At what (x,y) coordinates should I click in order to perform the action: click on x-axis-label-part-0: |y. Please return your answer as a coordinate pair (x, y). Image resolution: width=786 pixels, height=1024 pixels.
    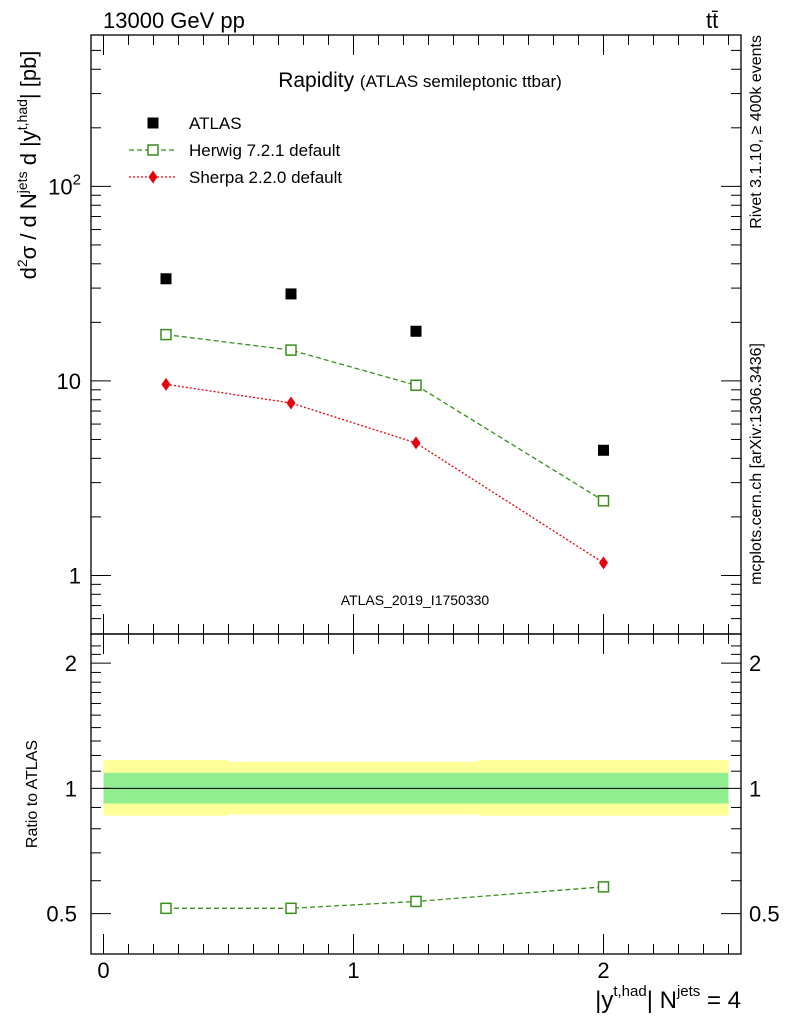
    Looking at the image, I should click on (604, 1000).